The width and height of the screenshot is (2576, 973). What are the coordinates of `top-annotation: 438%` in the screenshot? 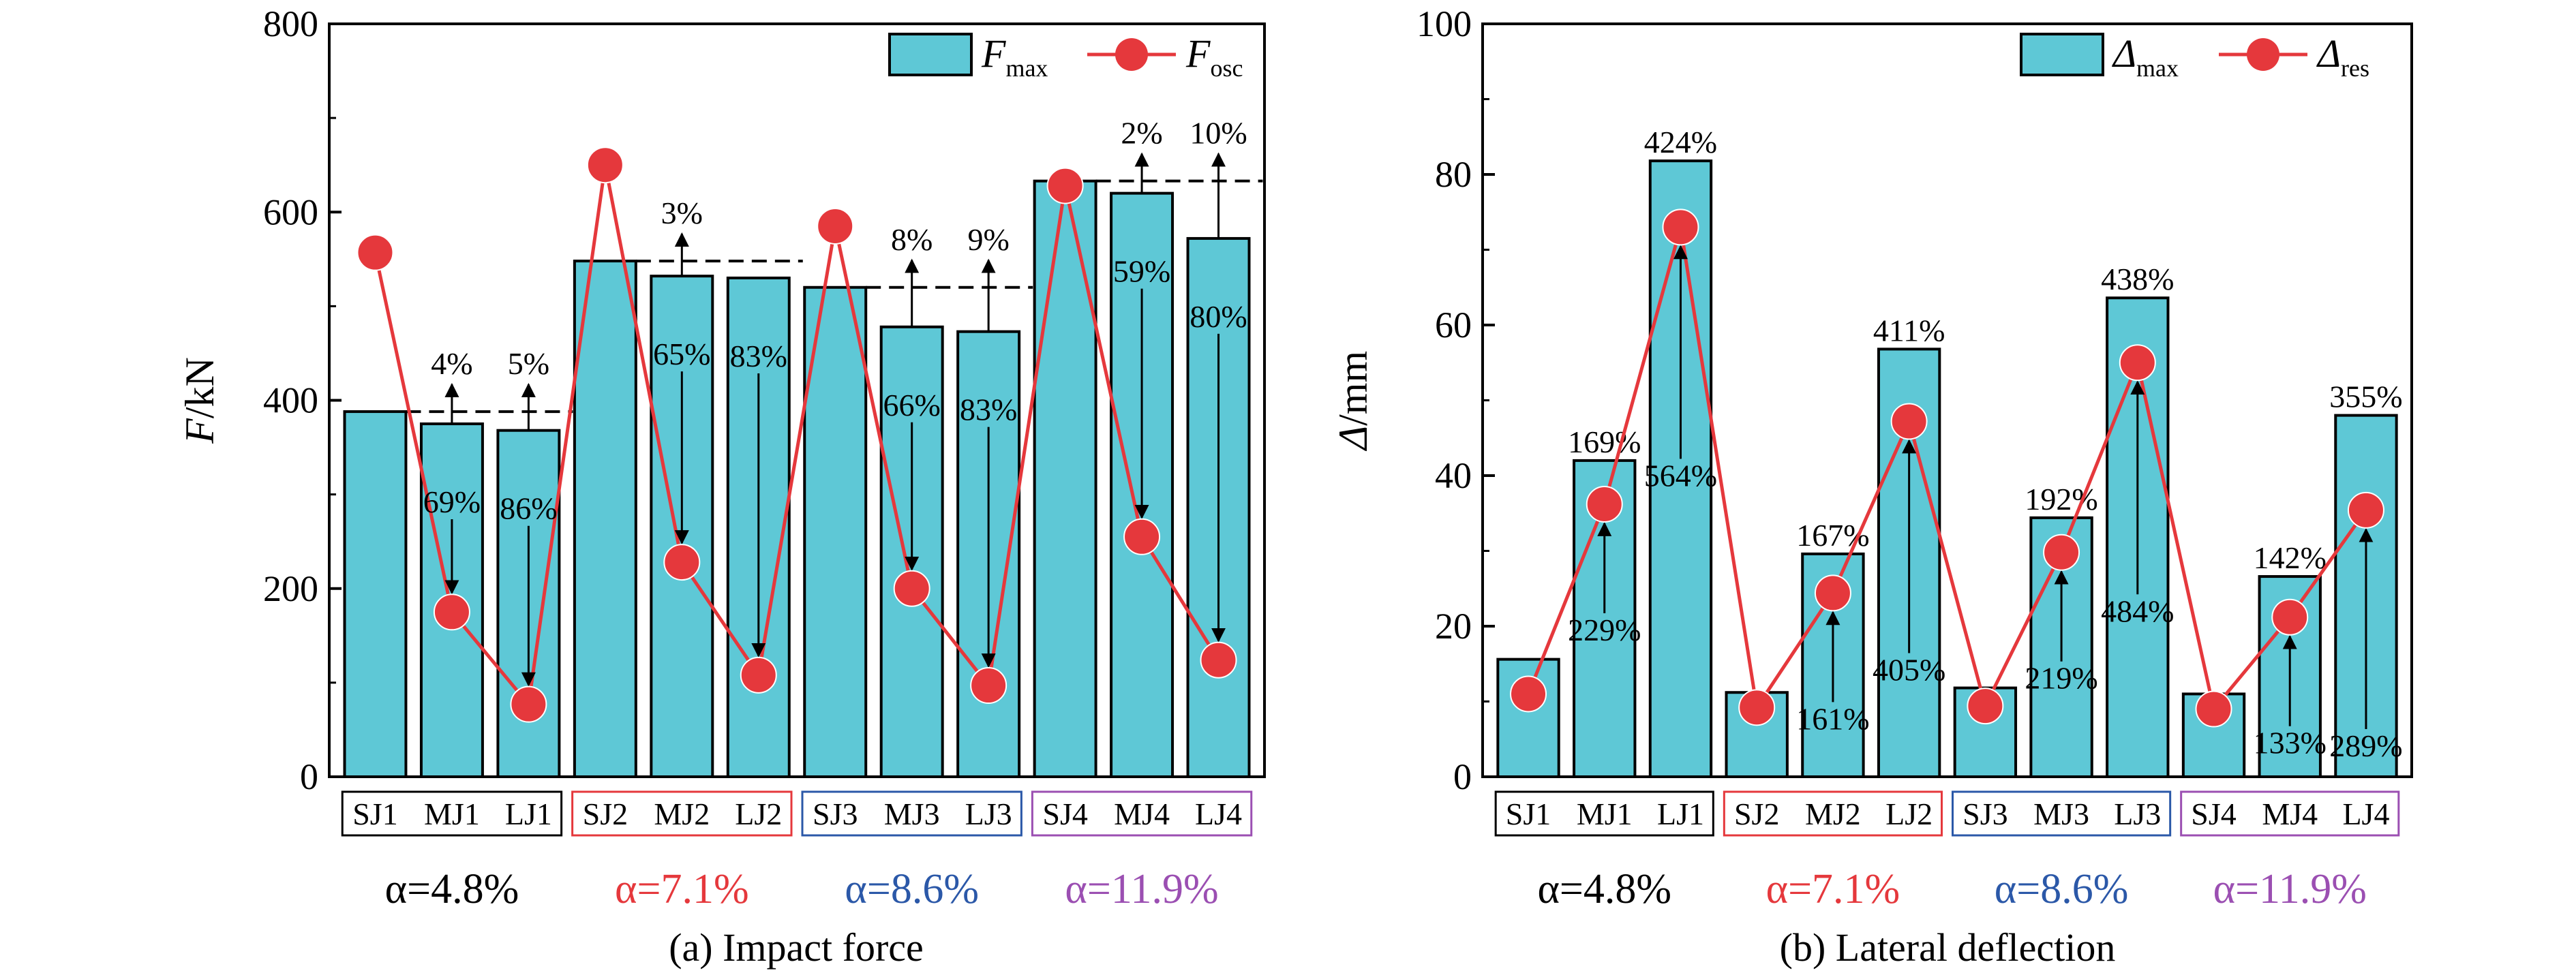 It's located at (2137, 279).